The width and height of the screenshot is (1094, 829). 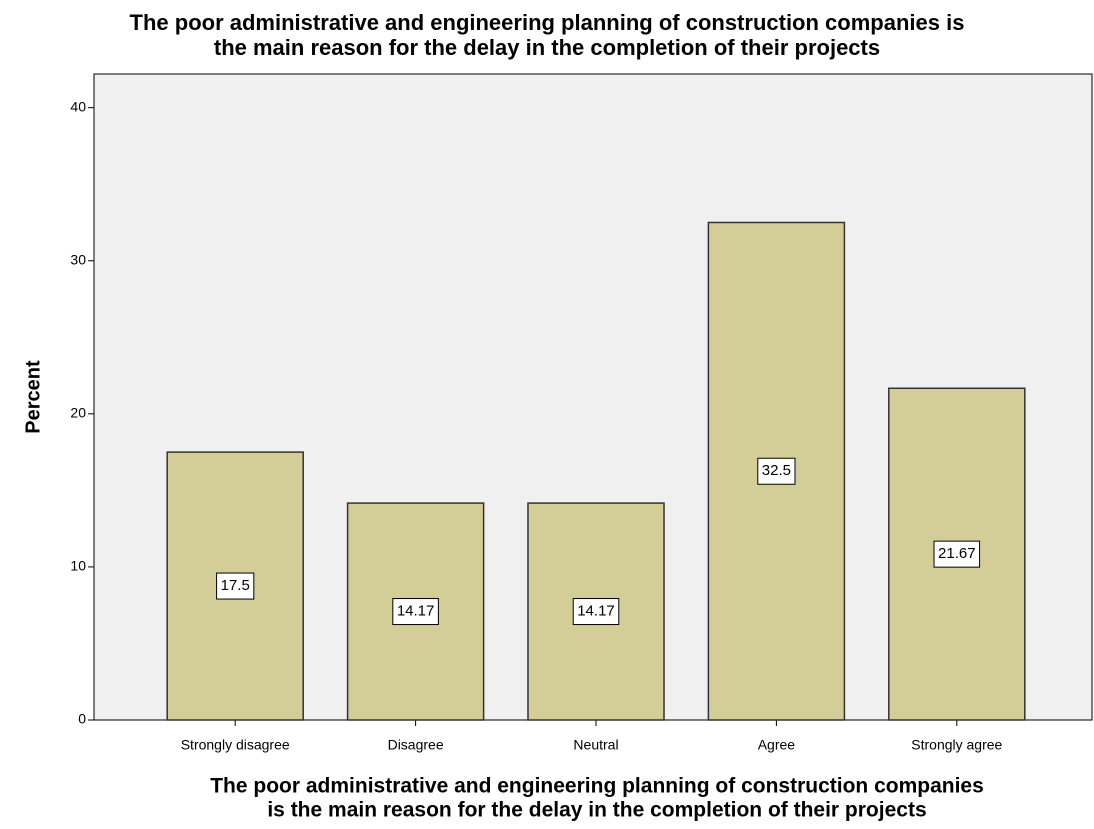 I want to click on y-tick-label: 40, so click(x=78, y=106).